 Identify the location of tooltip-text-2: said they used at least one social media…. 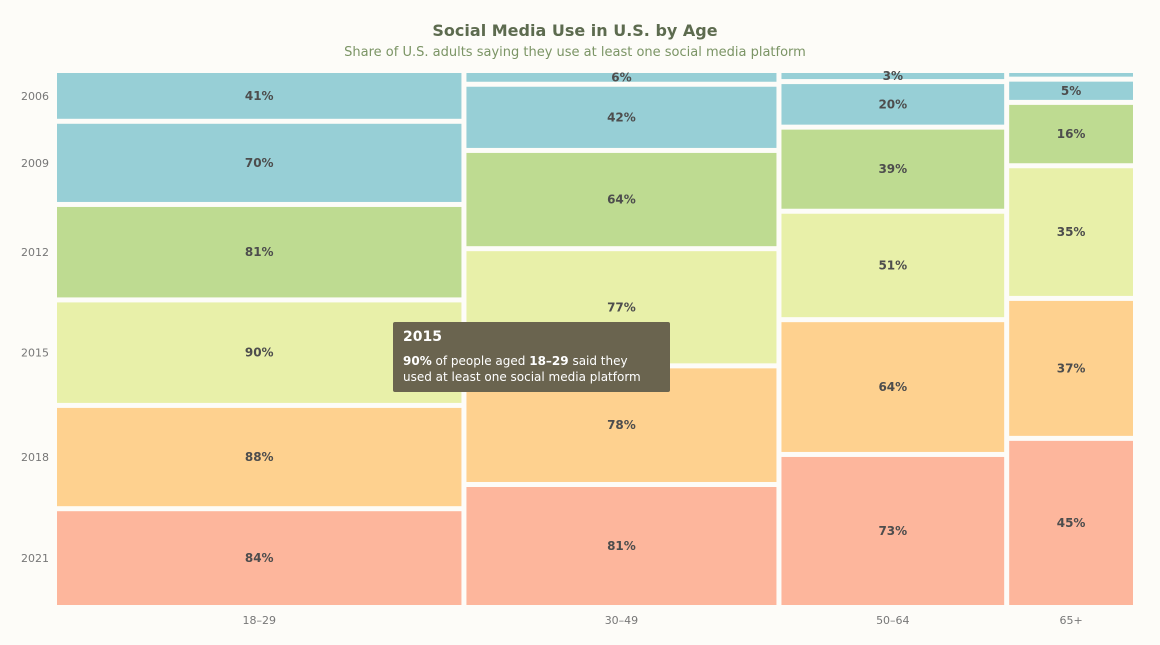
(522, 369).